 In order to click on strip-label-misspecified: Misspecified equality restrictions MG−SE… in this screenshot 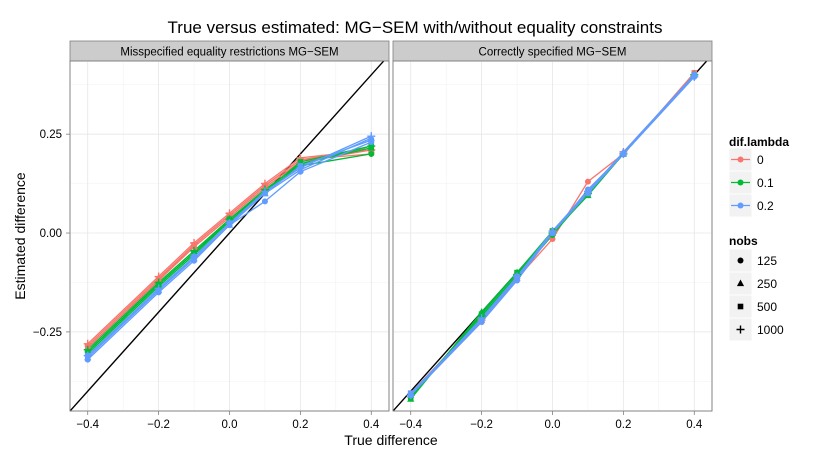, I will do `click(229, 53)`.